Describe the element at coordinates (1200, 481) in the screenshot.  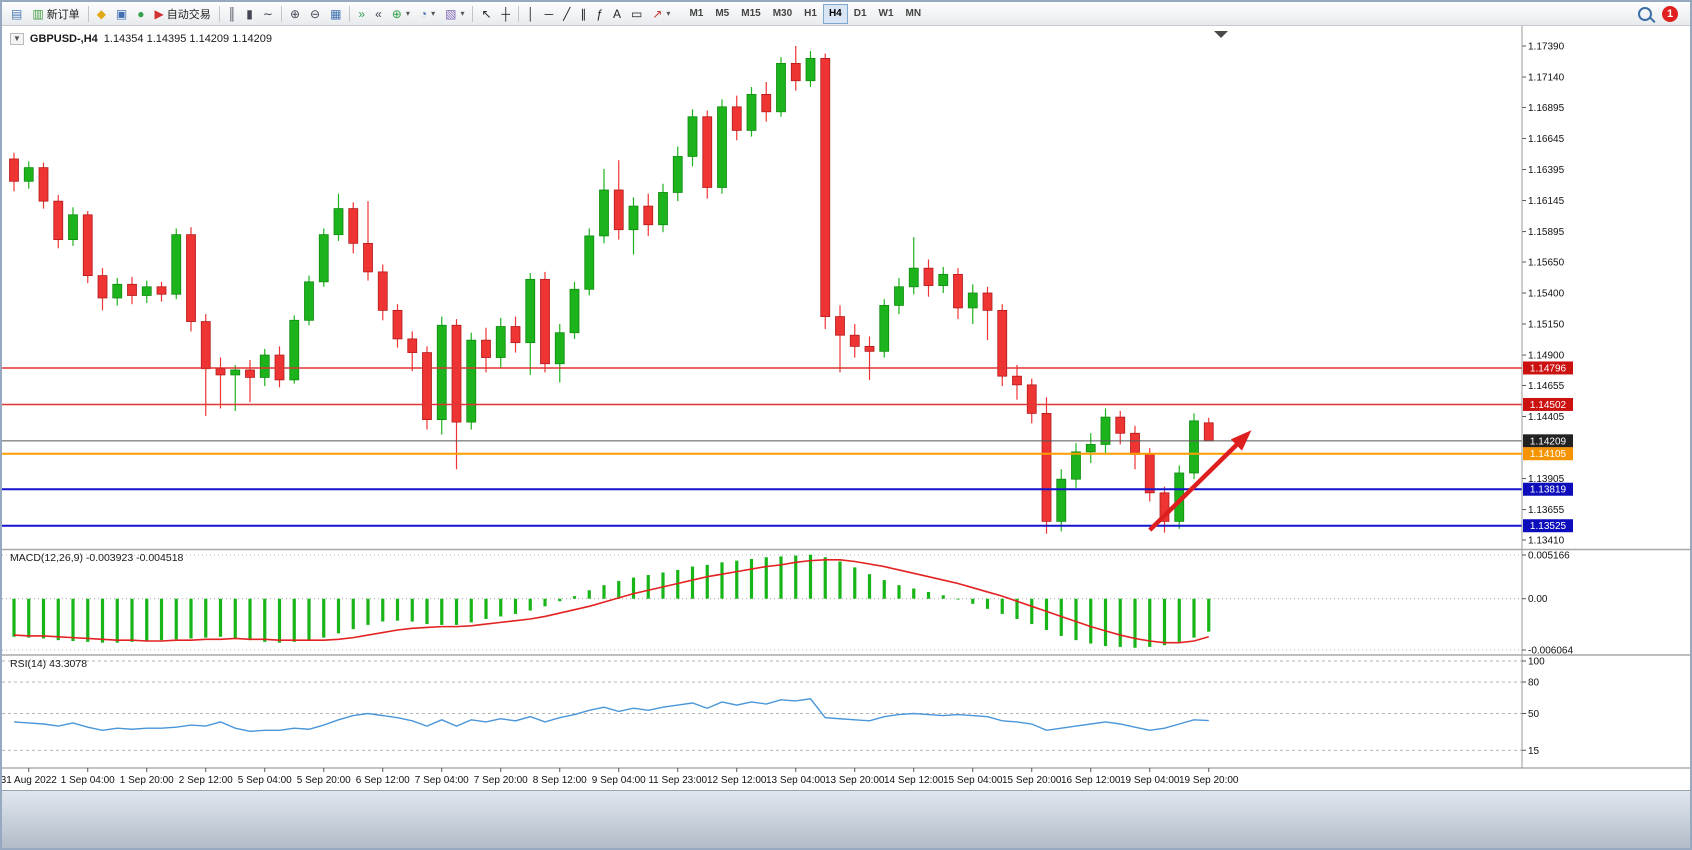
I see `trend-arrow` at that location.